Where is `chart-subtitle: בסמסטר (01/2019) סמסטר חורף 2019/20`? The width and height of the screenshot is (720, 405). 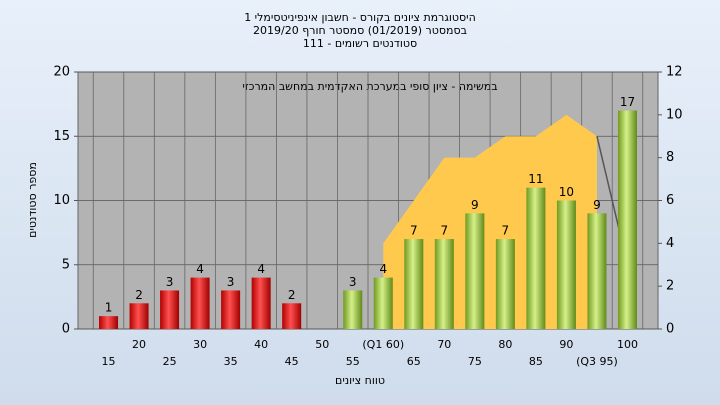 chart-subtitle: בסמסטר (01/2019) סמסטר חורף 2019/20 is located at coordinates (360, 30).